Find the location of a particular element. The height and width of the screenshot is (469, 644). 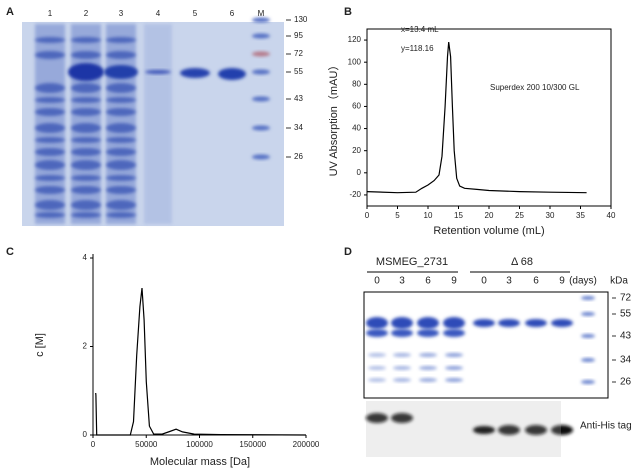

y-tick-label: 2 is located at coordinates (85, 346).